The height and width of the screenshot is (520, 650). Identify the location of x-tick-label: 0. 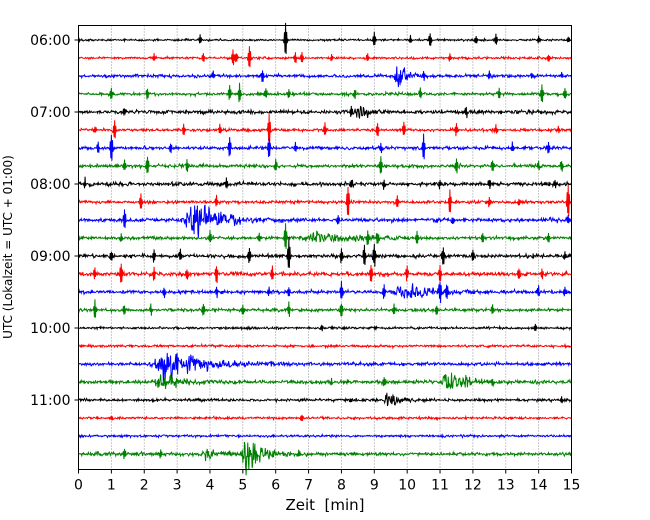
(78, 486).